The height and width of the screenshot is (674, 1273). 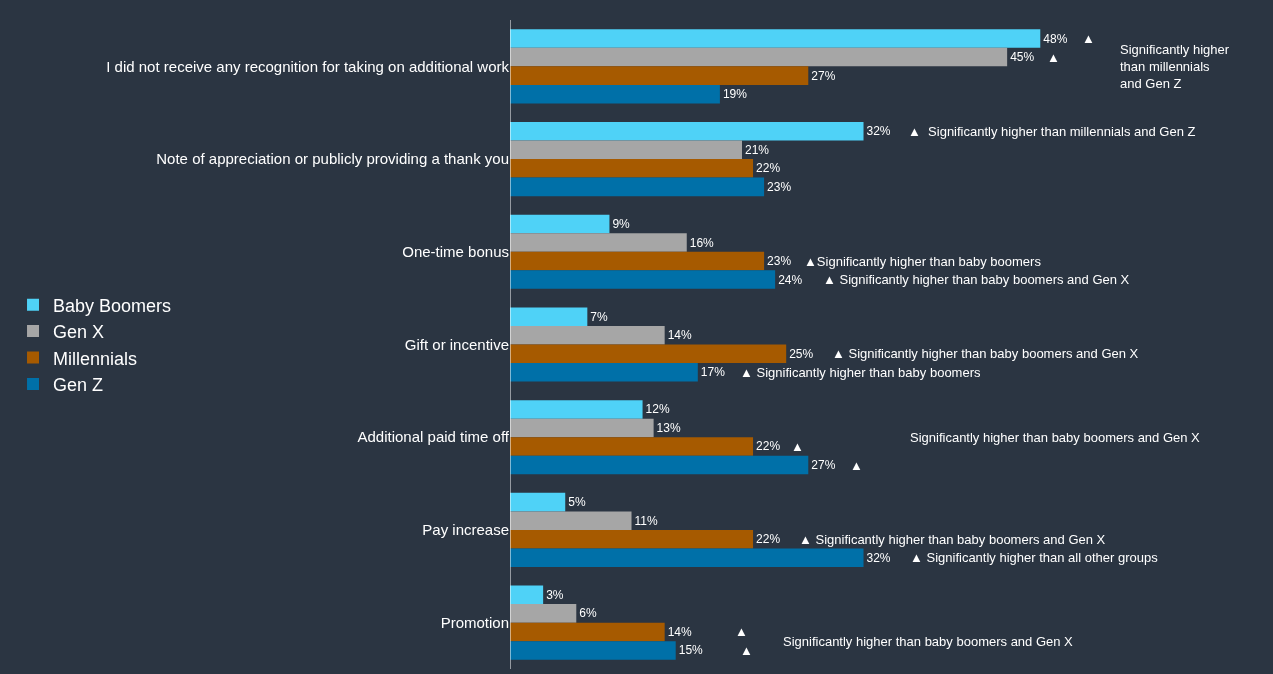 What do you see at coordinates (668, 427) in the screenshot?
I see `data-label: 13%` at bounding box center [668, 427].